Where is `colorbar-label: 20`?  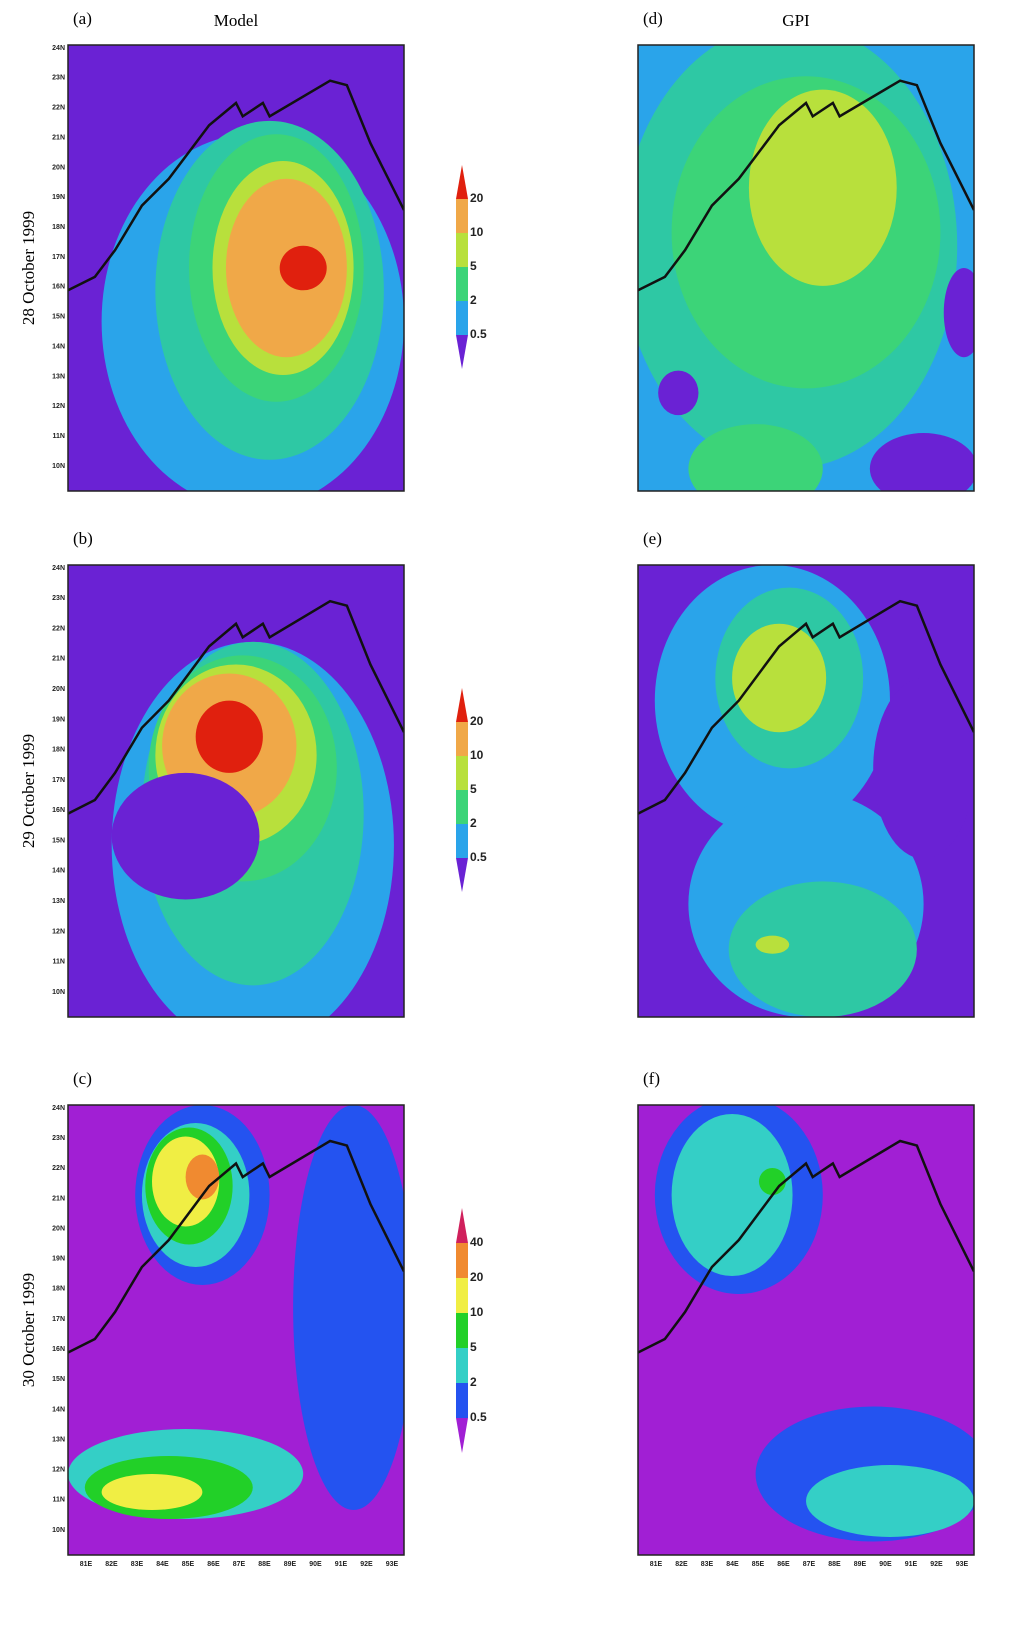
colorbar-label: 20 is located at coordinates (477, 721).